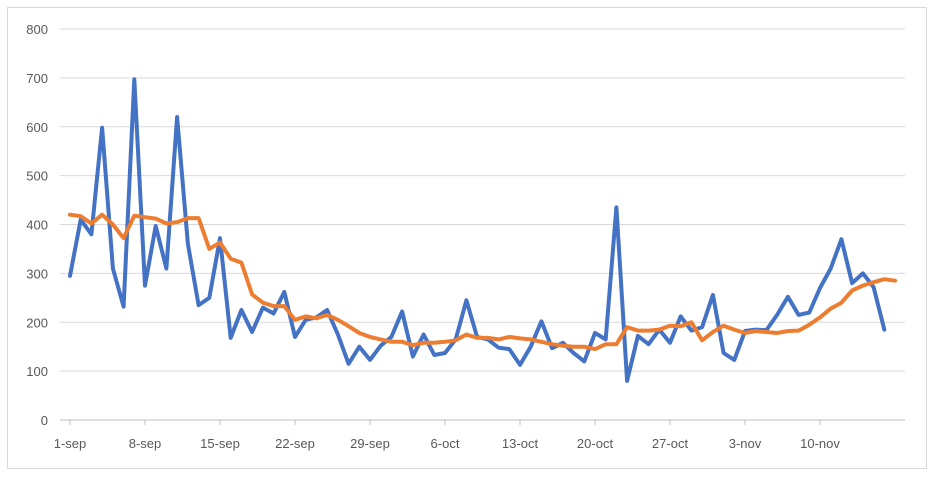  I want to click on x-tick-label: 3-nov, so click(745, 443).